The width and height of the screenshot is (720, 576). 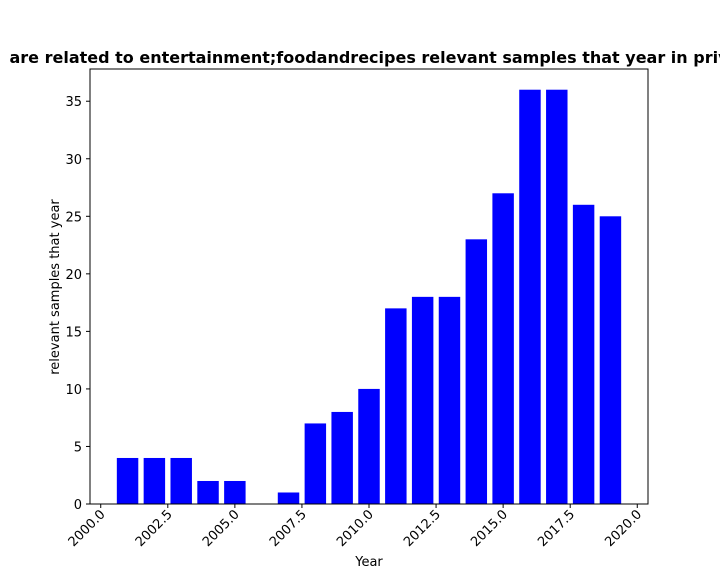 What do you see at coordinates (396, 406) in the screenshot?
I see `bar-2011` at bounding box center [396, 406].